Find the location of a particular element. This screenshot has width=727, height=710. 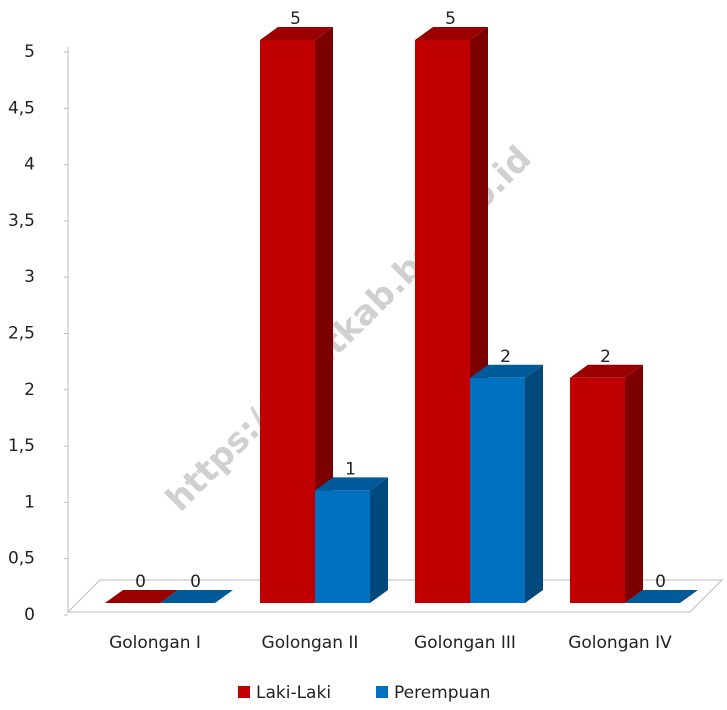

data-label: 1 is located at coordinates (350, 469).